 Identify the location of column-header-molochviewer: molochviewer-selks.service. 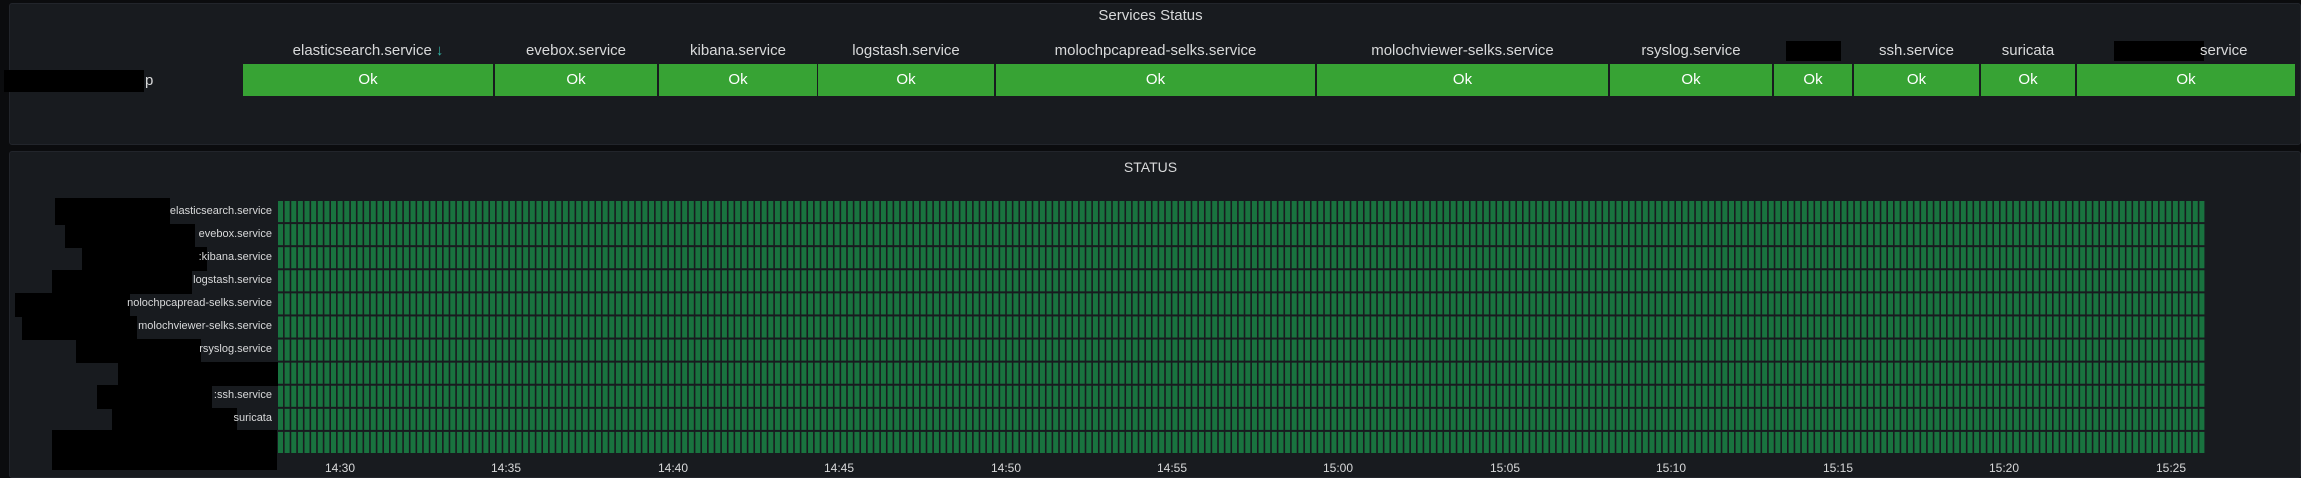
(1462, 50).